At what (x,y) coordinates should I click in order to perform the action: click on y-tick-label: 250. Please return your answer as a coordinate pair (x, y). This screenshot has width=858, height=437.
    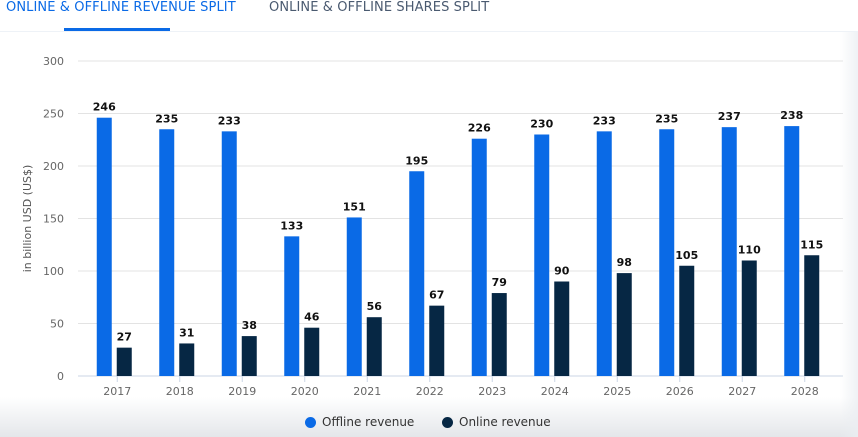
    Looking at the image, I should click on (53, 114).